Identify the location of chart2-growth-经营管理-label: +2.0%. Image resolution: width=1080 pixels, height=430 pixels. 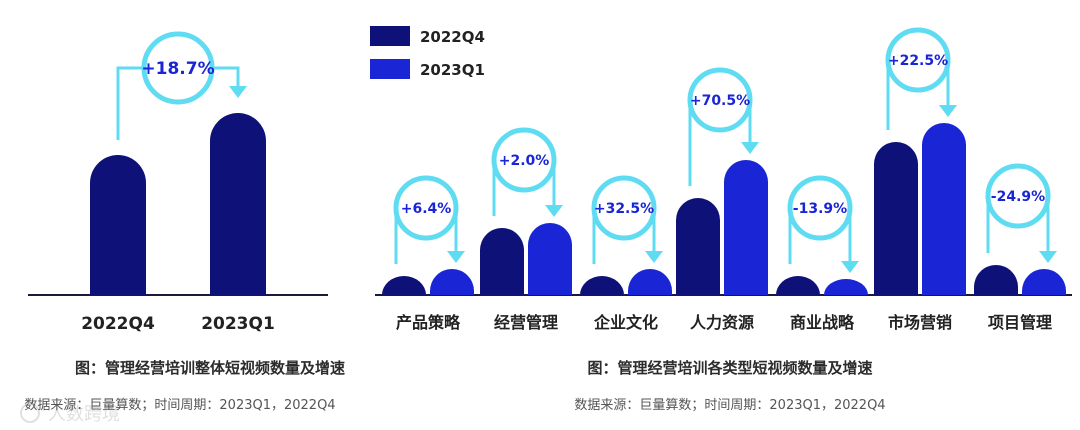
(524, 161).